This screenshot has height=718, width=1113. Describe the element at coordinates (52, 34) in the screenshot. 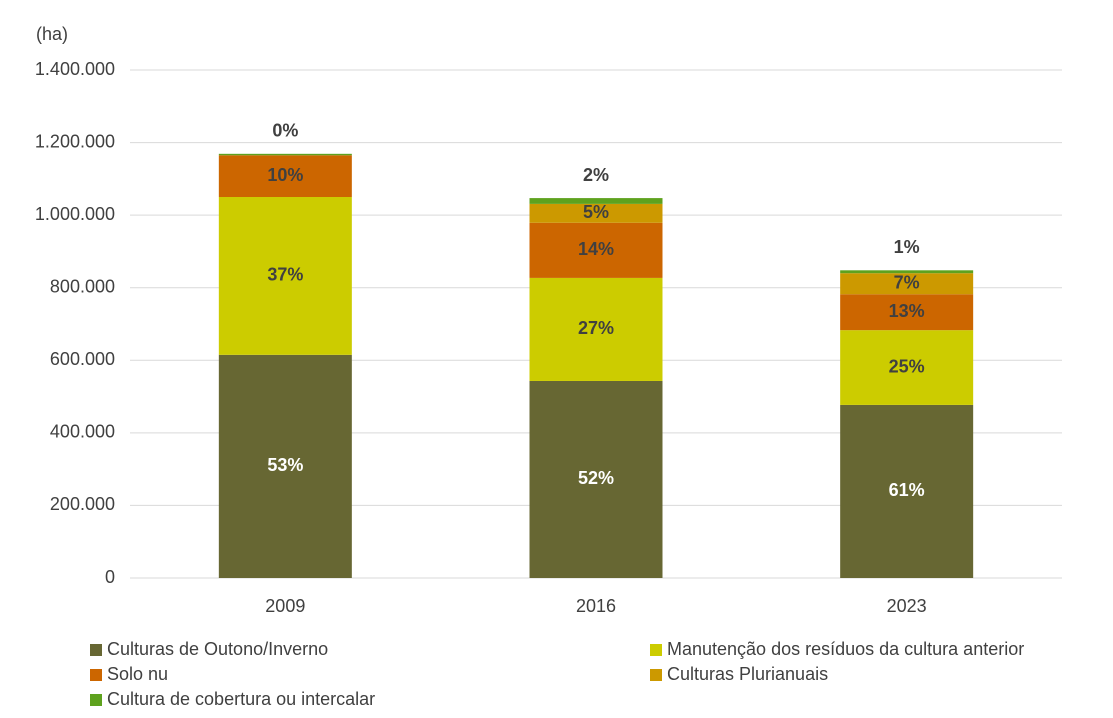

I see `y-axis-label: (ha)` at that location.